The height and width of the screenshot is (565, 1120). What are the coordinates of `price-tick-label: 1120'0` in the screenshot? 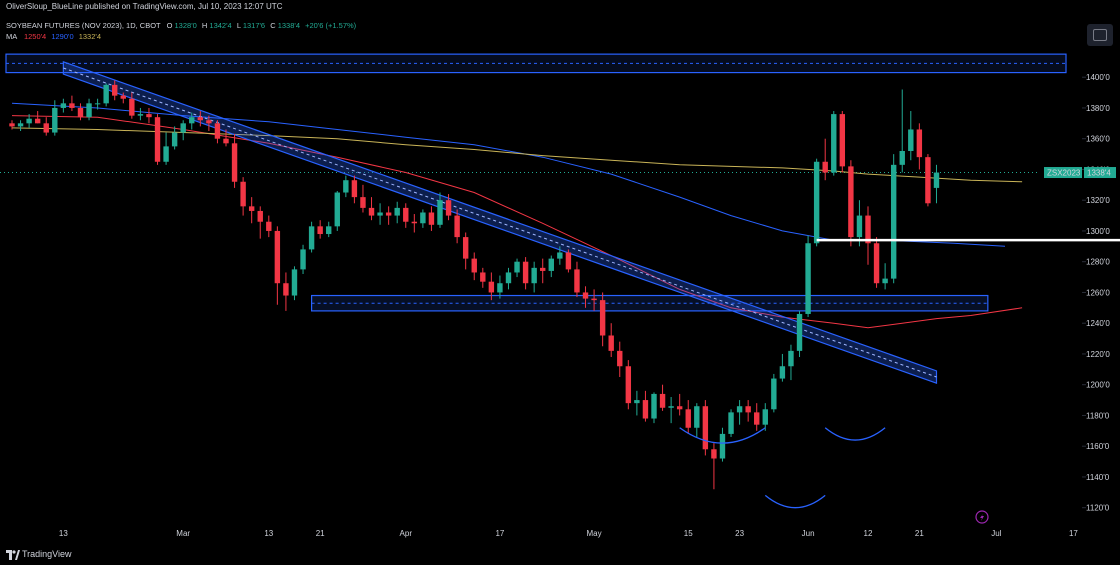 It's located at (1098, 508).